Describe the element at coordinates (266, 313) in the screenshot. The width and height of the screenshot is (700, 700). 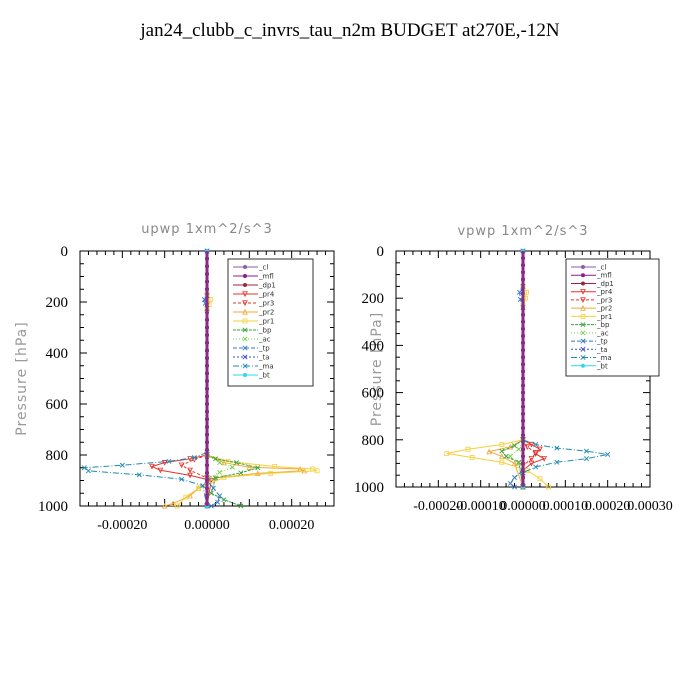
I see `legend-label: _pr2` at that location.